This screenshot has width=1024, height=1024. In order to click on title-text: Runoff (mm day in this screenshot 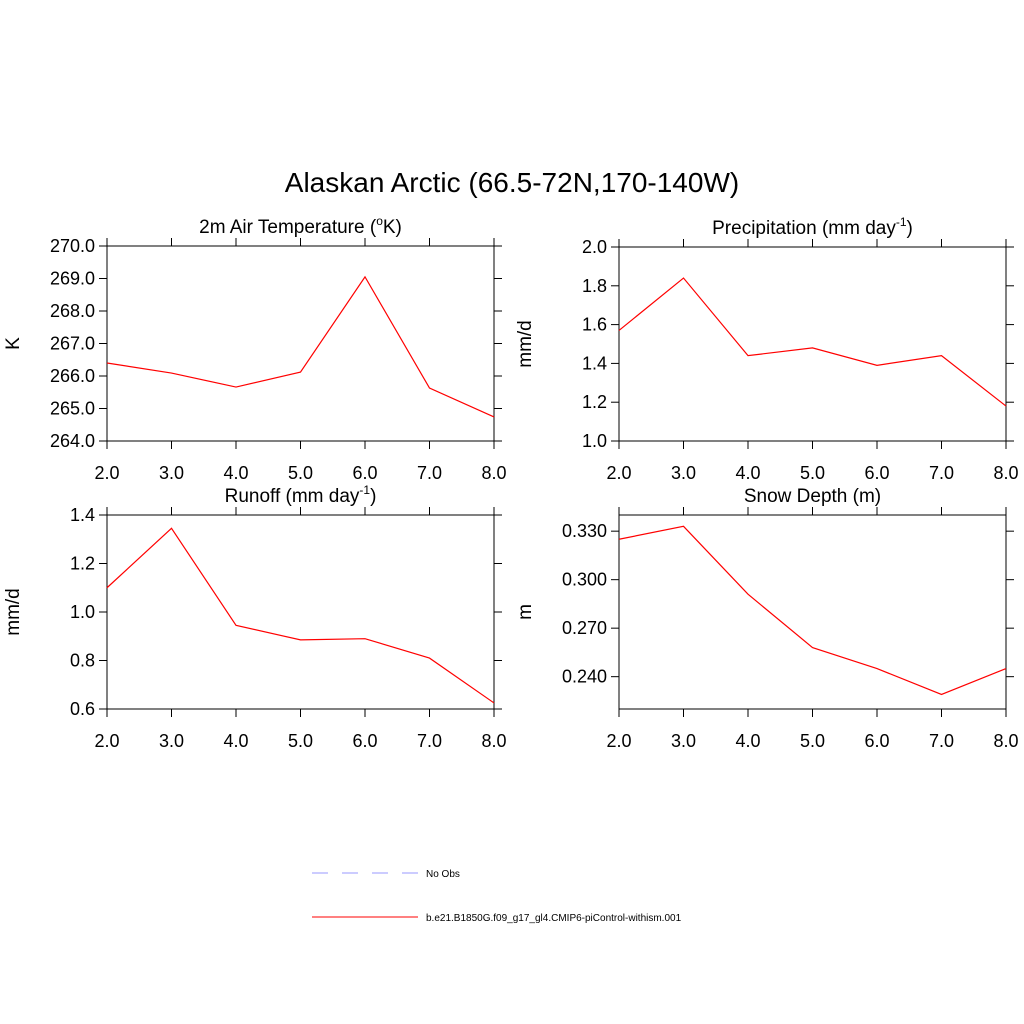, I will do `click(292, 496)`.